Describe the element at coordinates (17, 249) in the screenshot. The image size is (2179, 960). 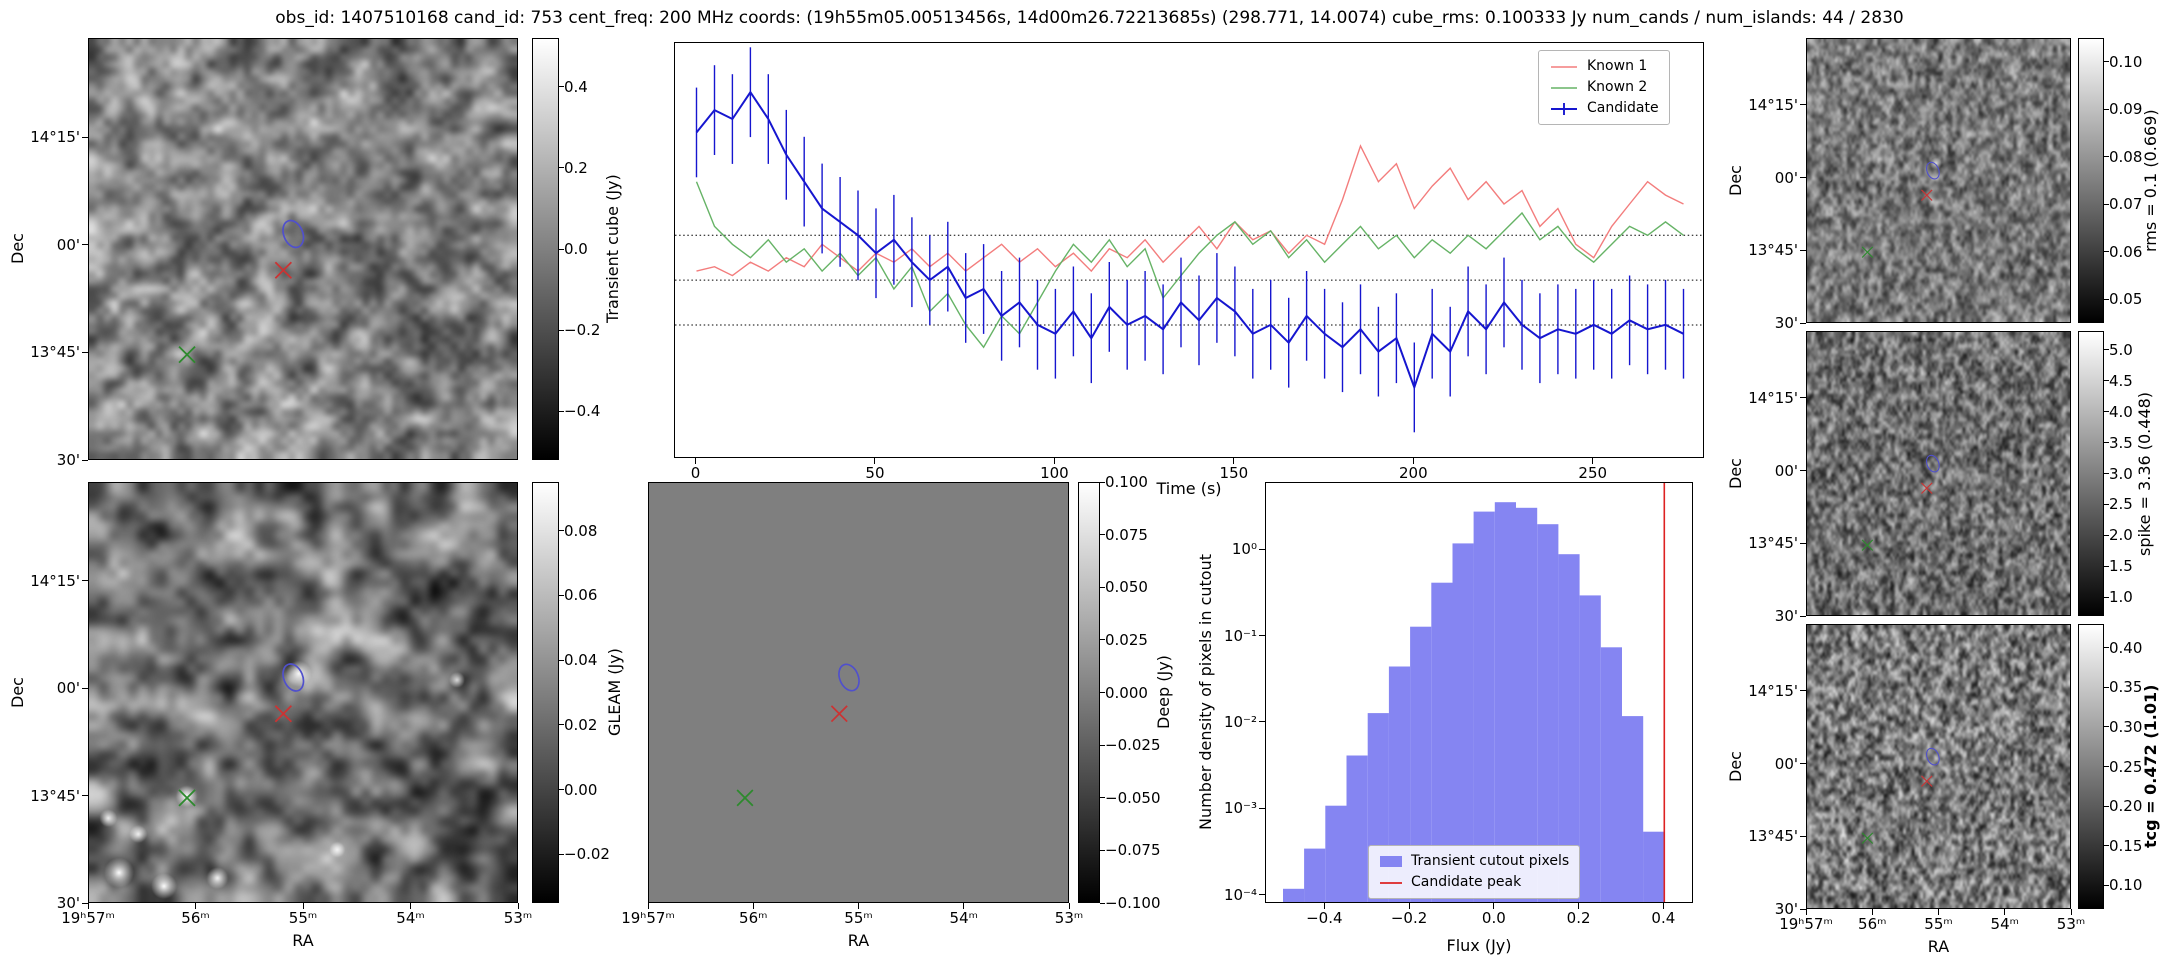
I see `dec-axis-label: Dec` at that location.